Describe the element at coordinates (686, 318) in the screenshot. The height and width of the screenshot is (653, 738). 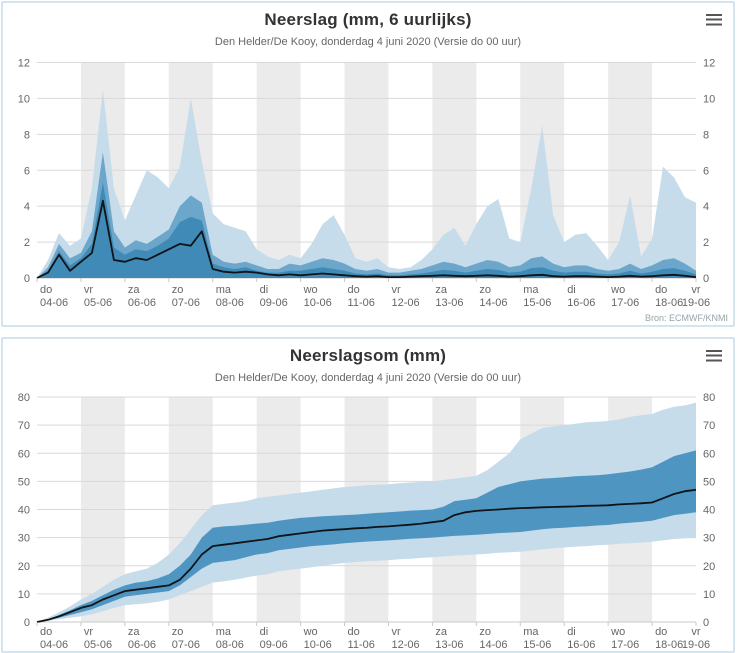
I see `source-credit: Bron: ECMWF/KNMI` at that location.